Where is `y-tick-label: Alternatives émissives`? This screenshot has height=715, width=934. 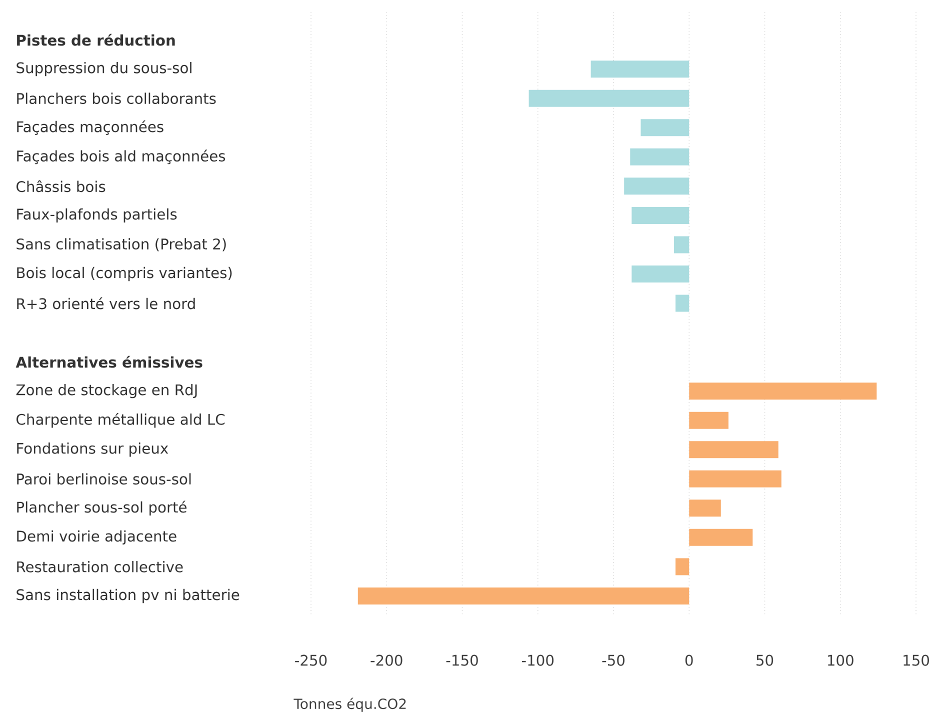 y-tick-label: Alternatives émissives is located at coordinates (109, 362).